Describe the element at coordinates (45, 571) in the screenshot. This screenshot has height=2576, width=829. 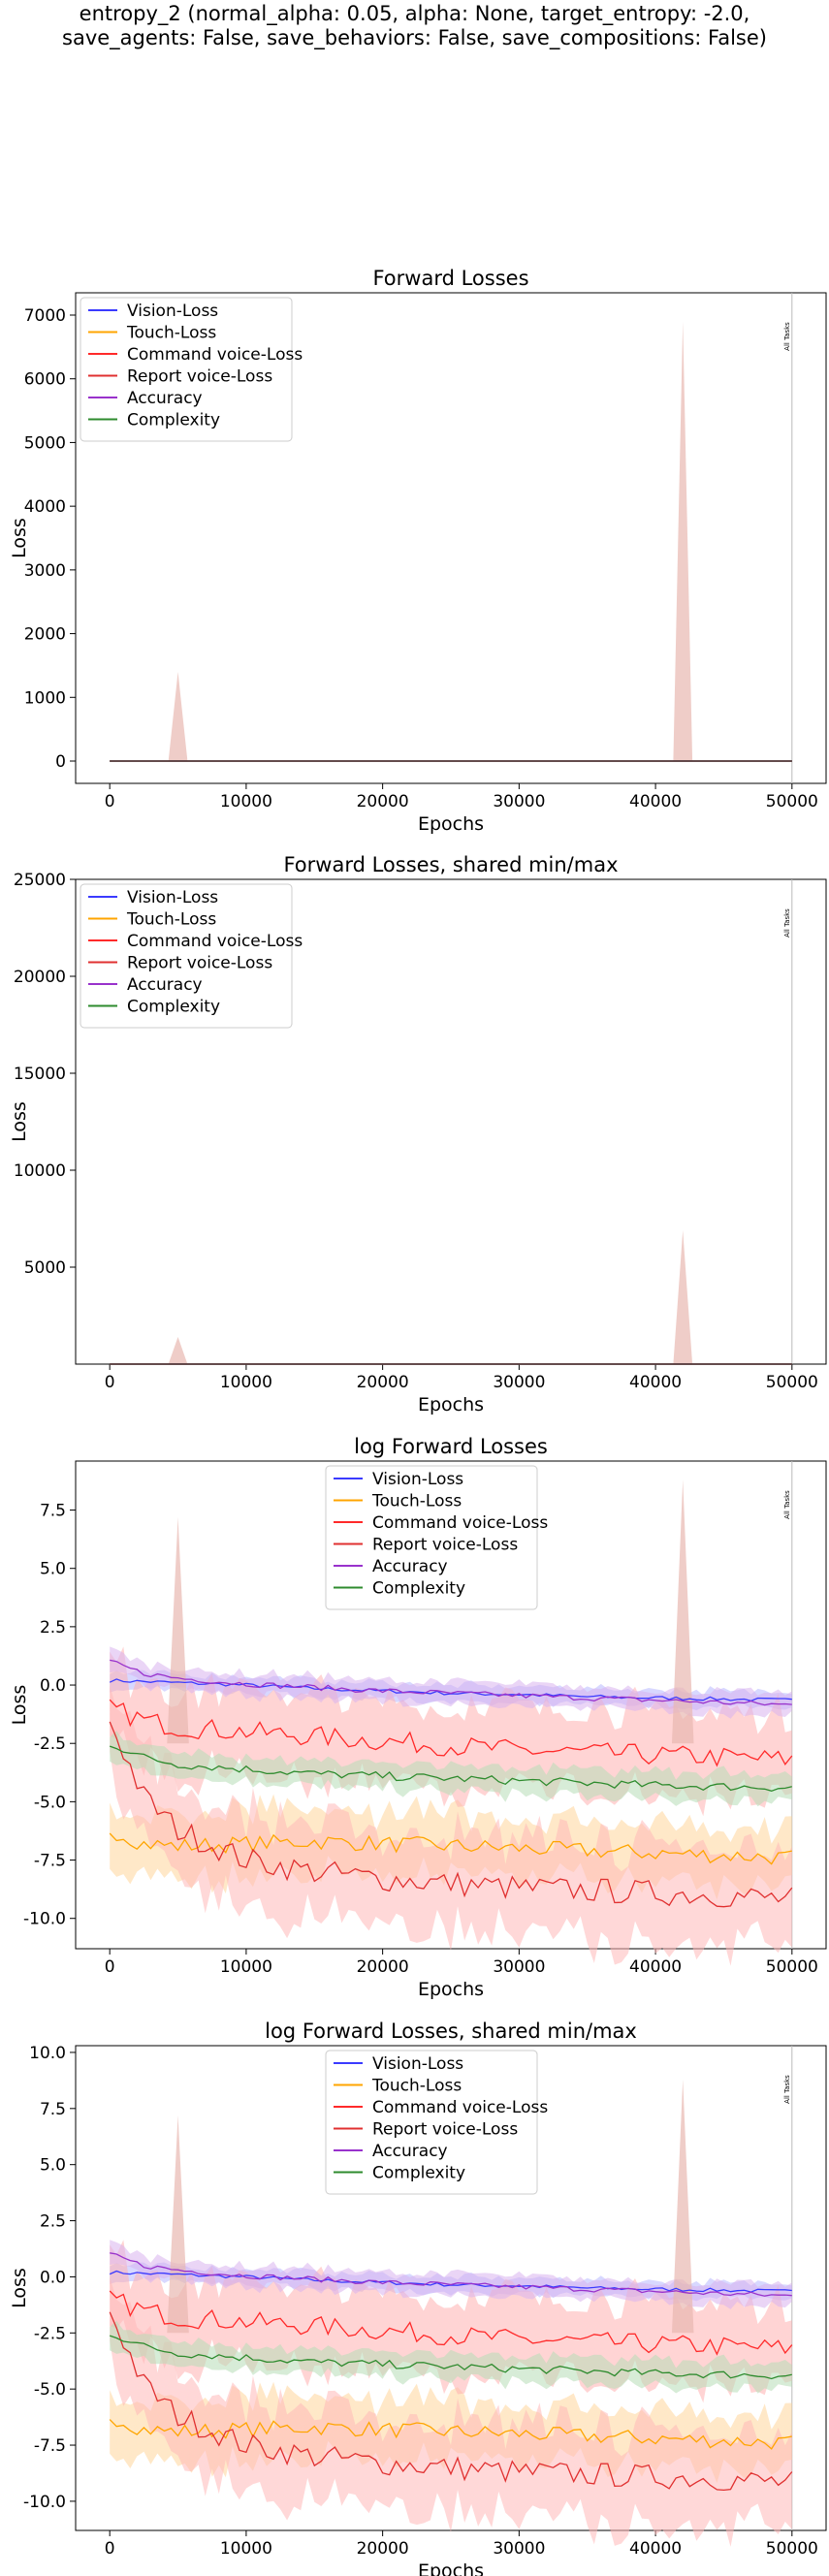
I see `y-tick-label: 3000` at that location.